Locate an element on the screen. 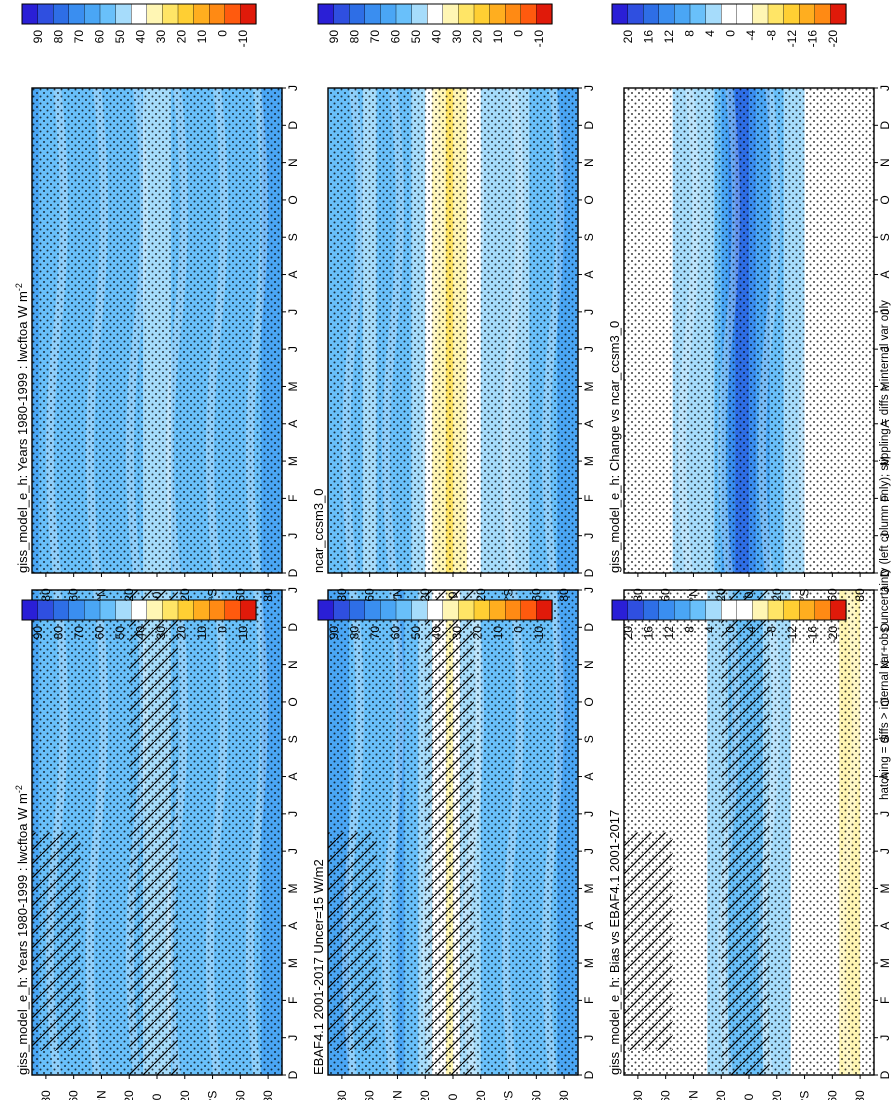  colorbar-frame is located at coordinates (729, 14).